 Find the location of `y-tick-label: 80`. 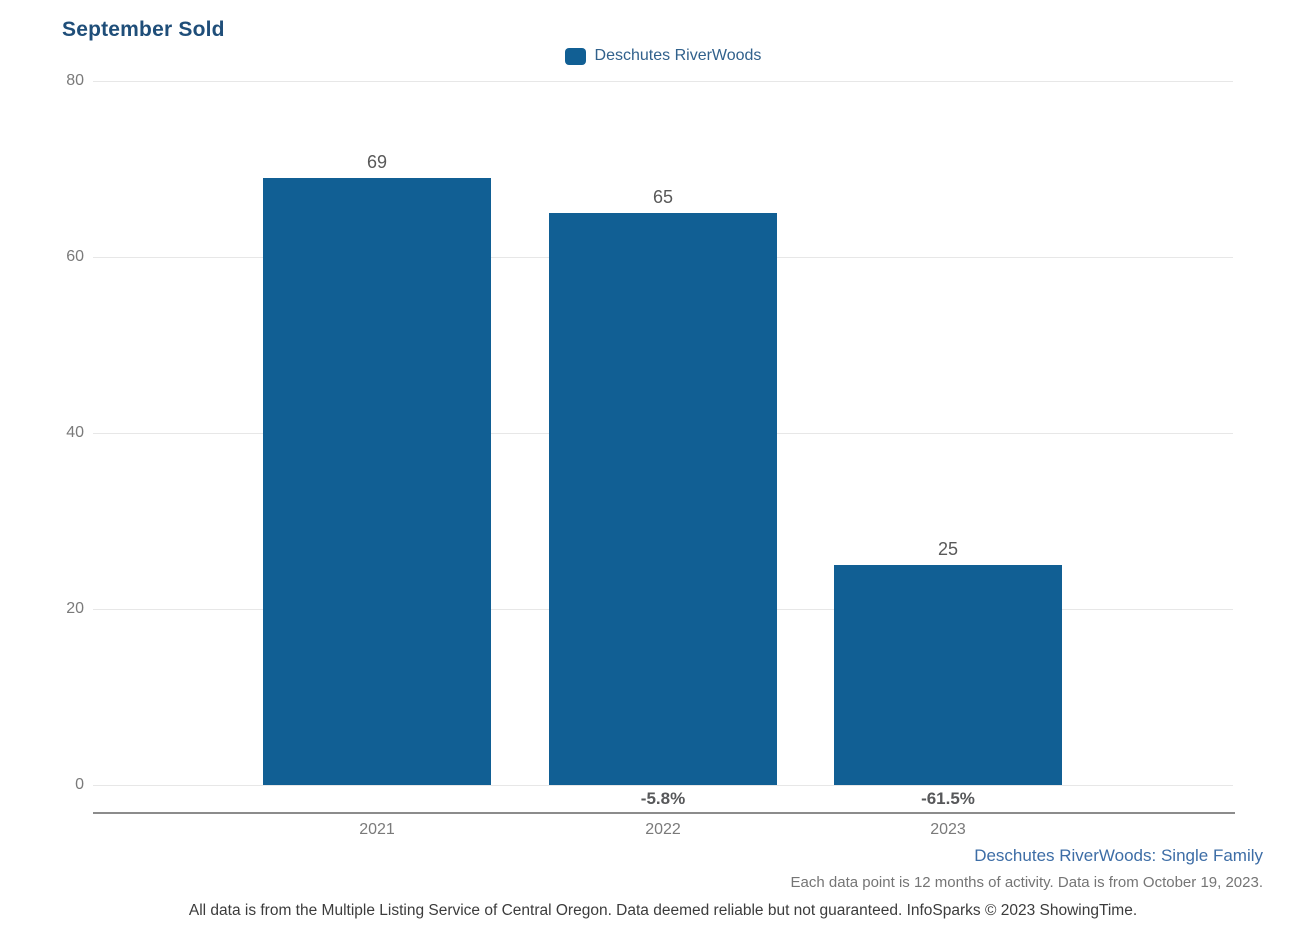

y-tick-label: 80 is located at coordinates (75, 80).